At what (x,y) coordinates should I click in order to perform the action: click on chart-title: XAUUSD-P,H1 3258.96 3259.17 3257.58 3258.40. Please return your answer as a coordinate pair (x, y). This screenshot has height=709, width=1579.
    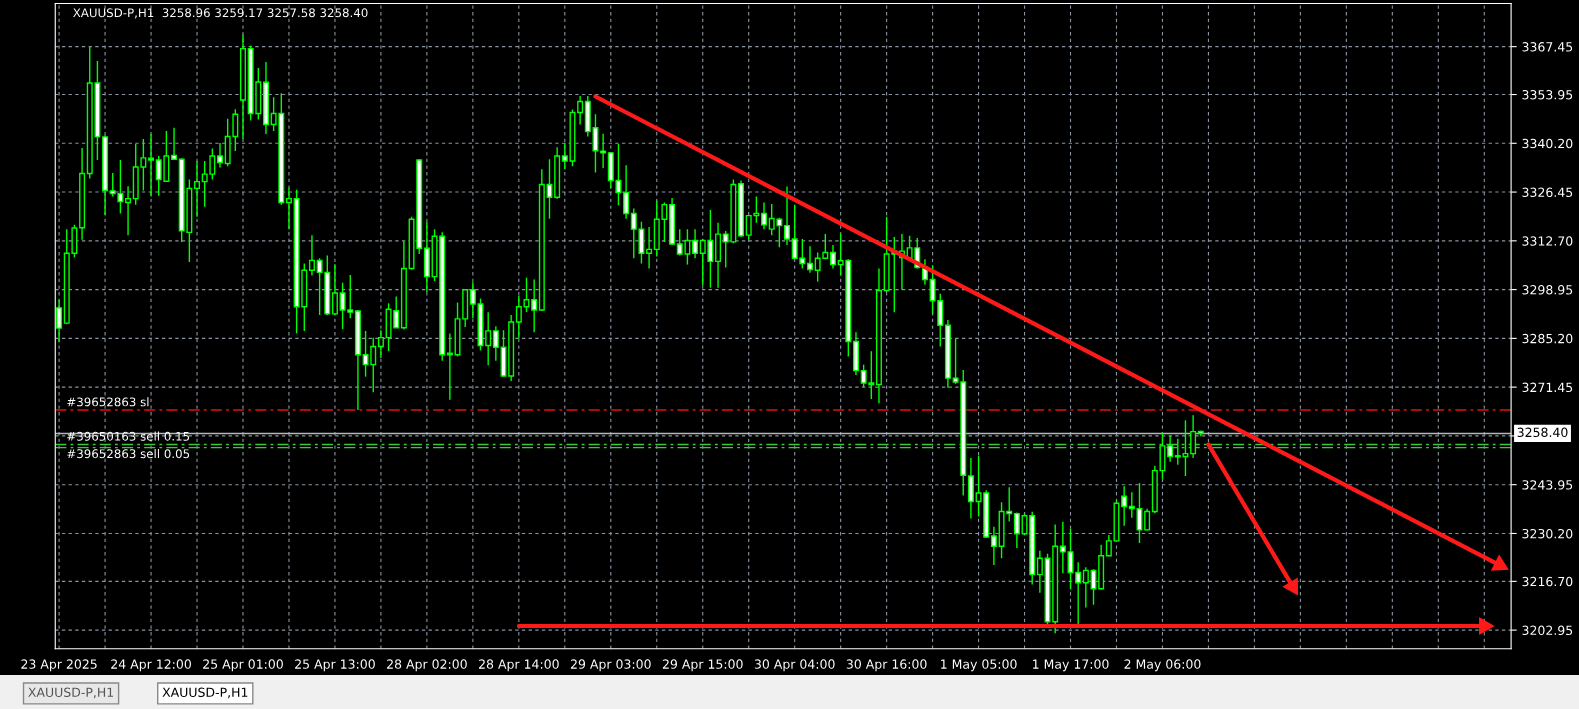
    Looking at the image, I should click on (220, 13).